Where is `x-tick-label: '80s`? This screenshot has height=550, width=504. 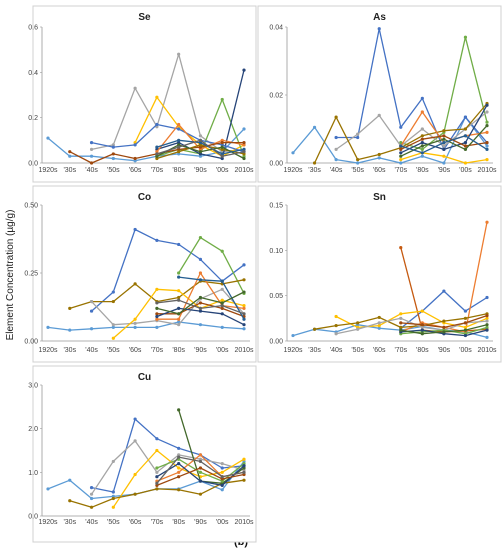 x-tick-label: '80s is located at coordinates (422, 350).